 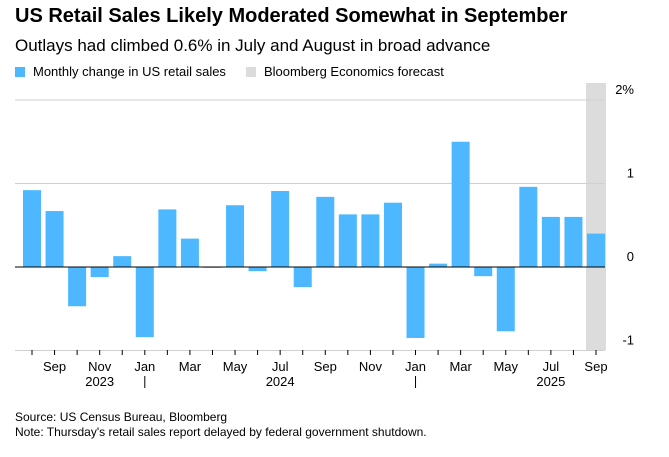 What do you see at coordinates (550, 381) in the screenshot?
I see `year-label: 2025` at bounding box center [550, 381].